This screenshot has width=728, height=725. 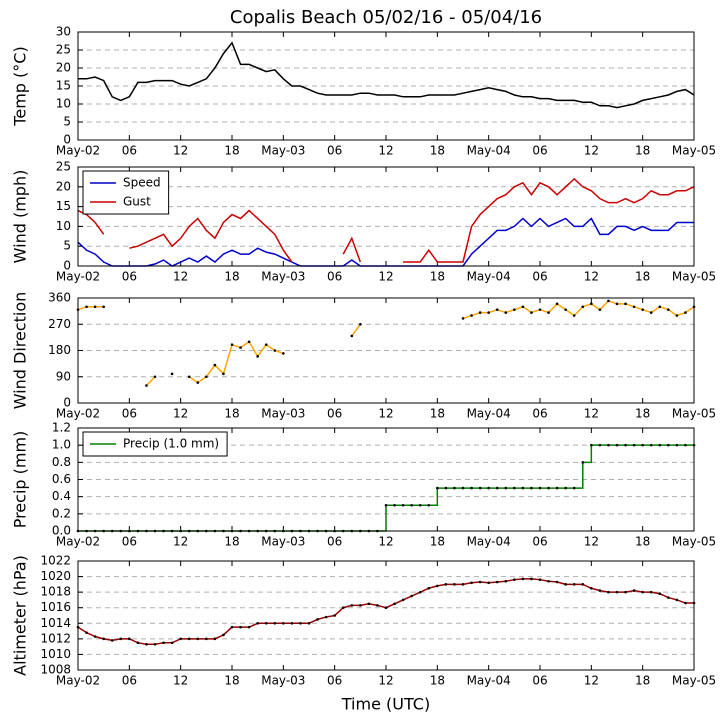 I want to click on y-tick-label: 20, so click(x=63, y=186).